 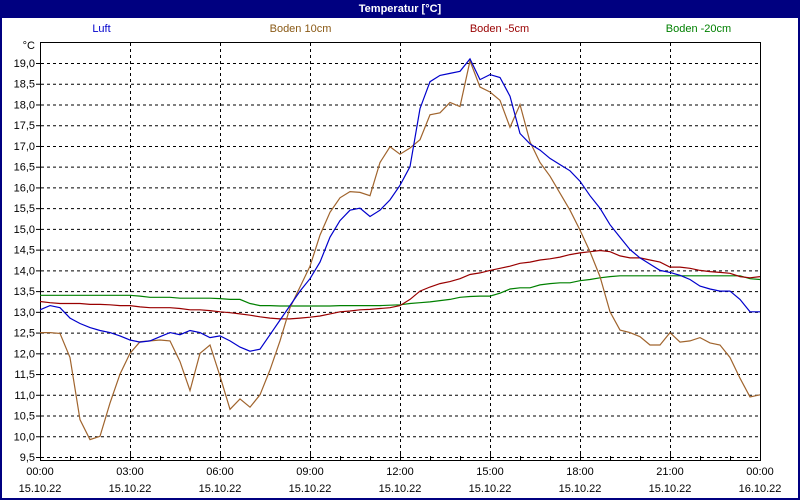 What do you see at coordinates (220, 472) in the screenshot?
I see `x-tick-time-label: 06:00` at bounding box center [220, 472].